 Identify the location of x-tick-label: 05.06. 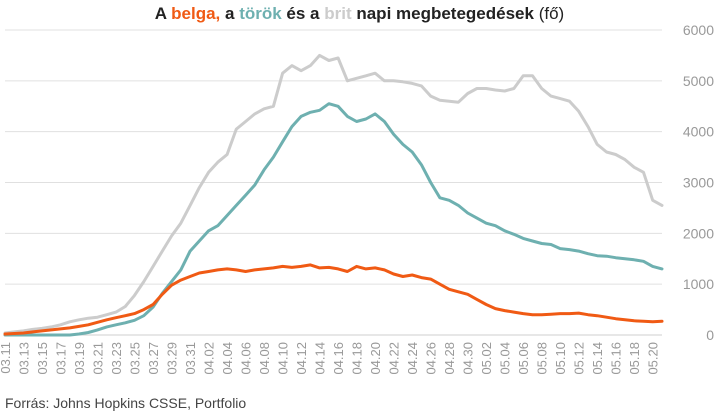
(523, 358).